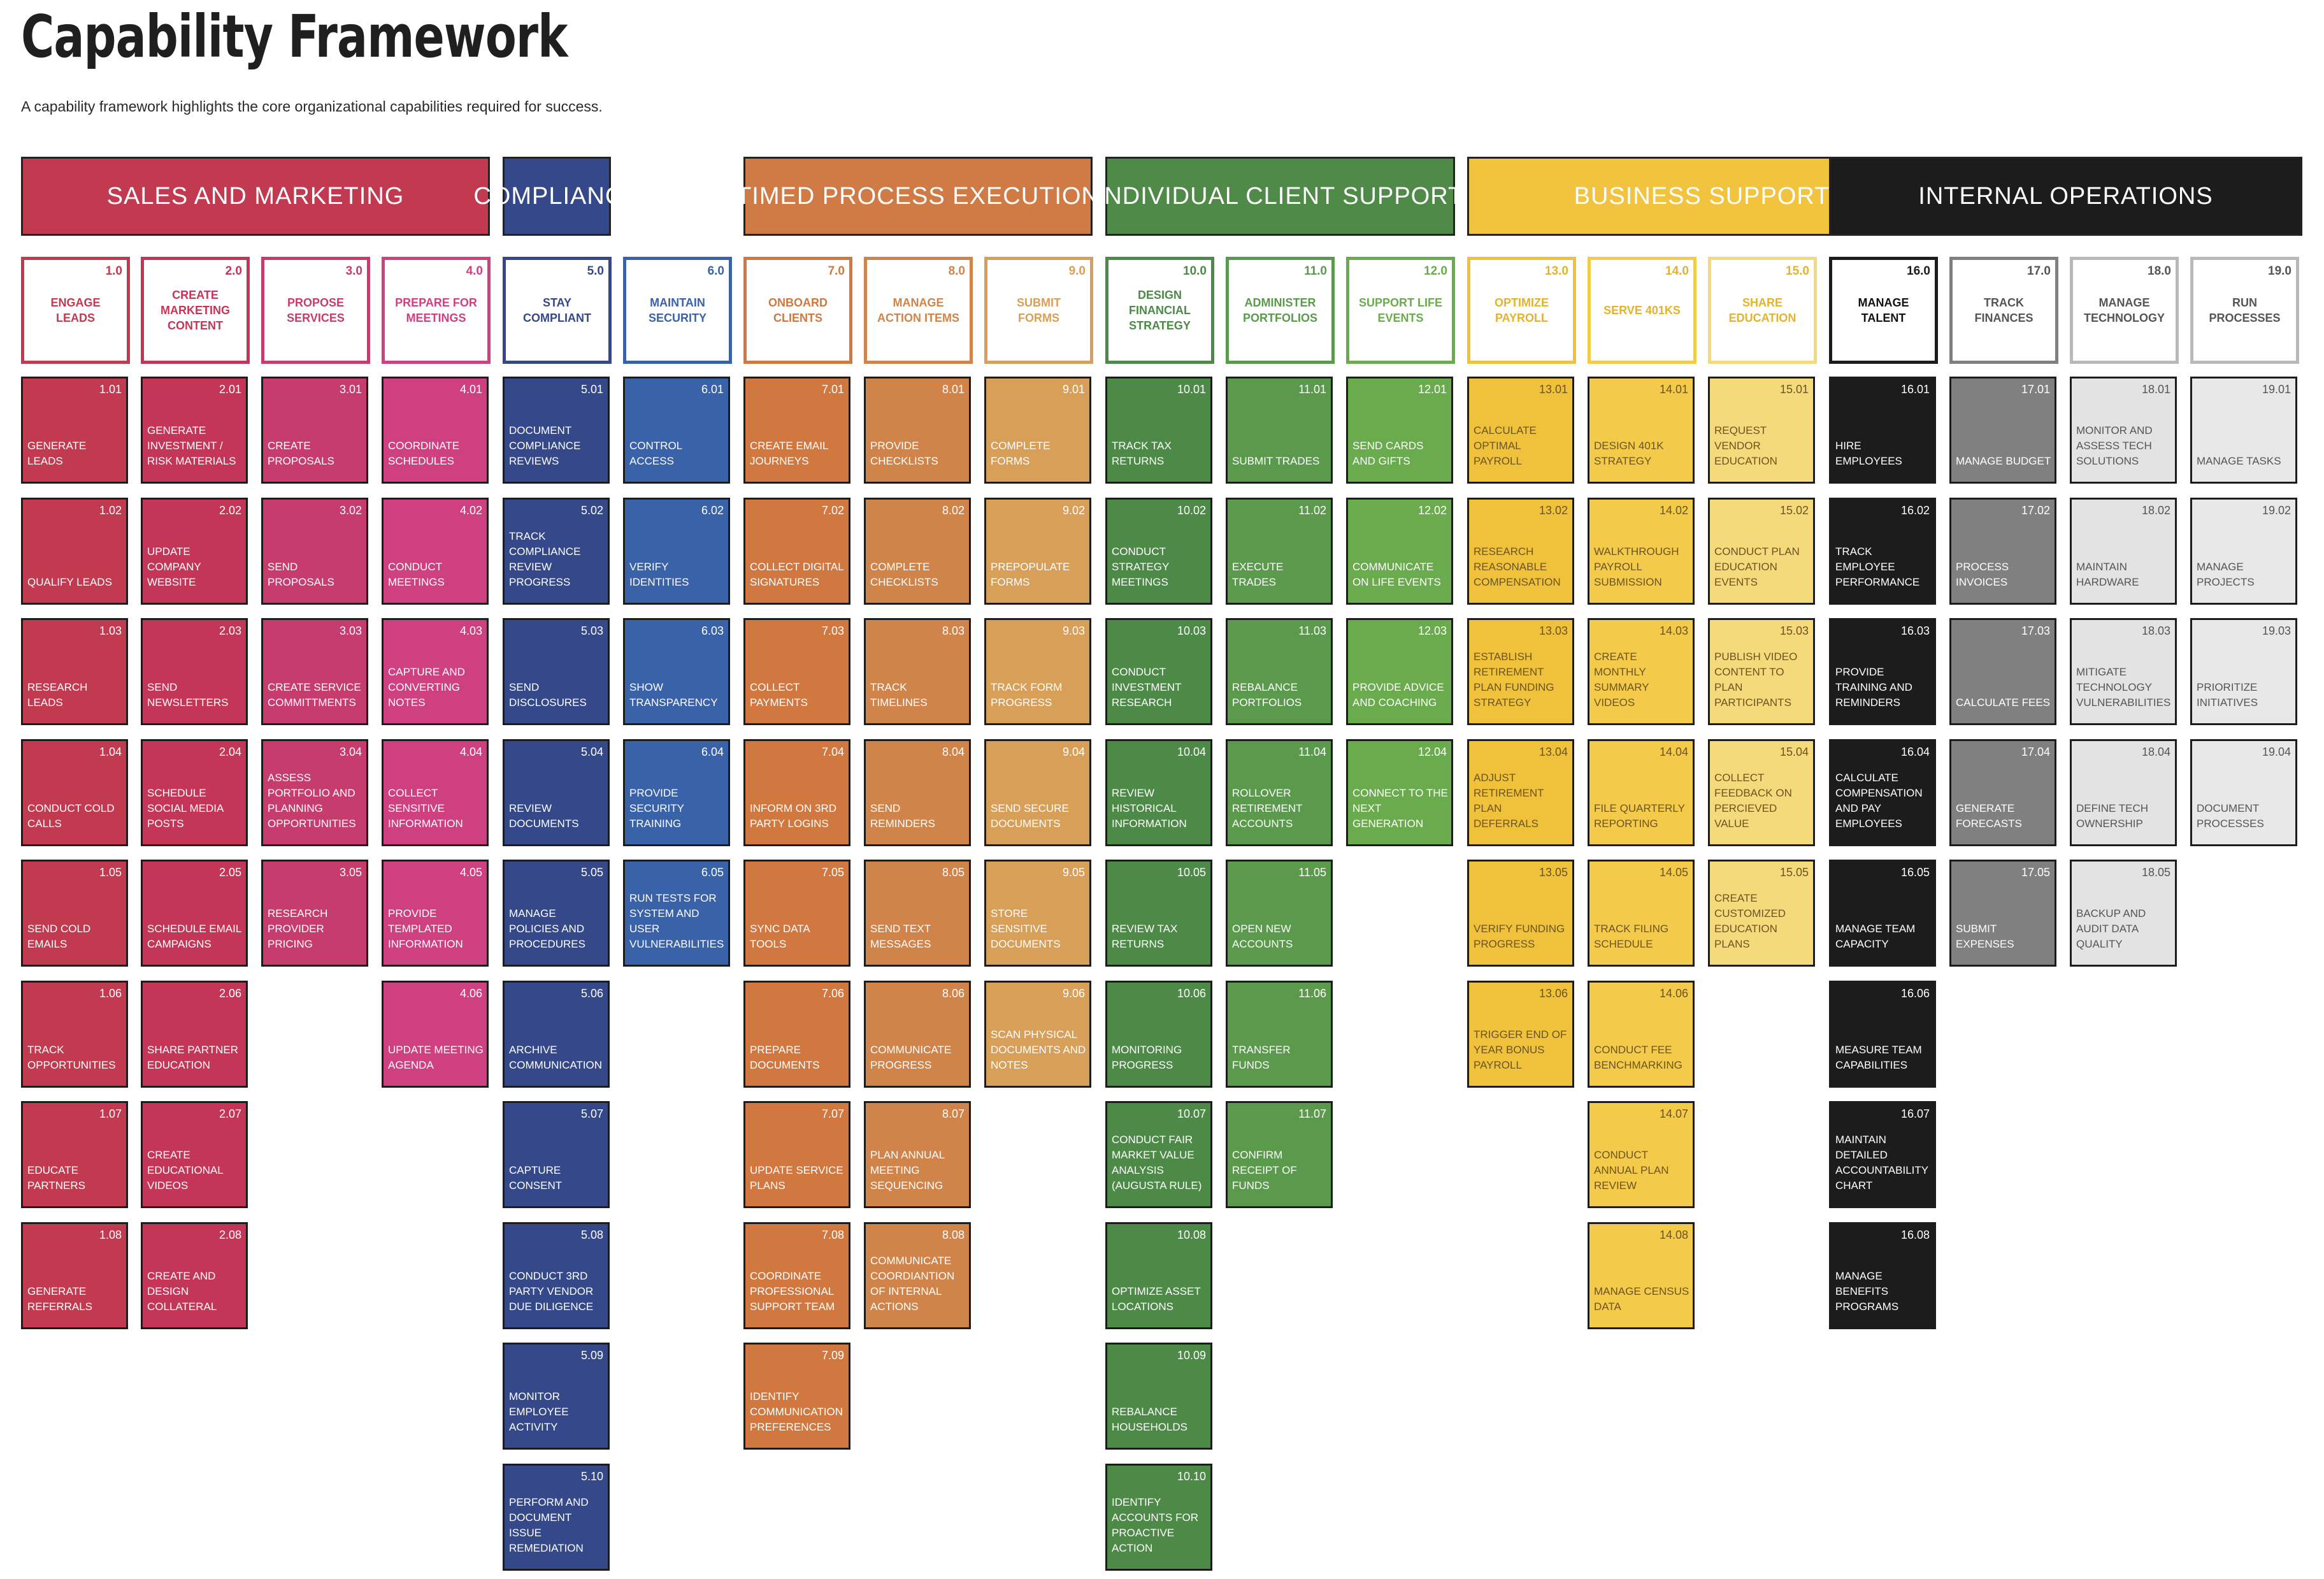 This screenshot has width=2324, height=1579. I want to click on tile-label: Rebalance households, so click(1150, 1419).